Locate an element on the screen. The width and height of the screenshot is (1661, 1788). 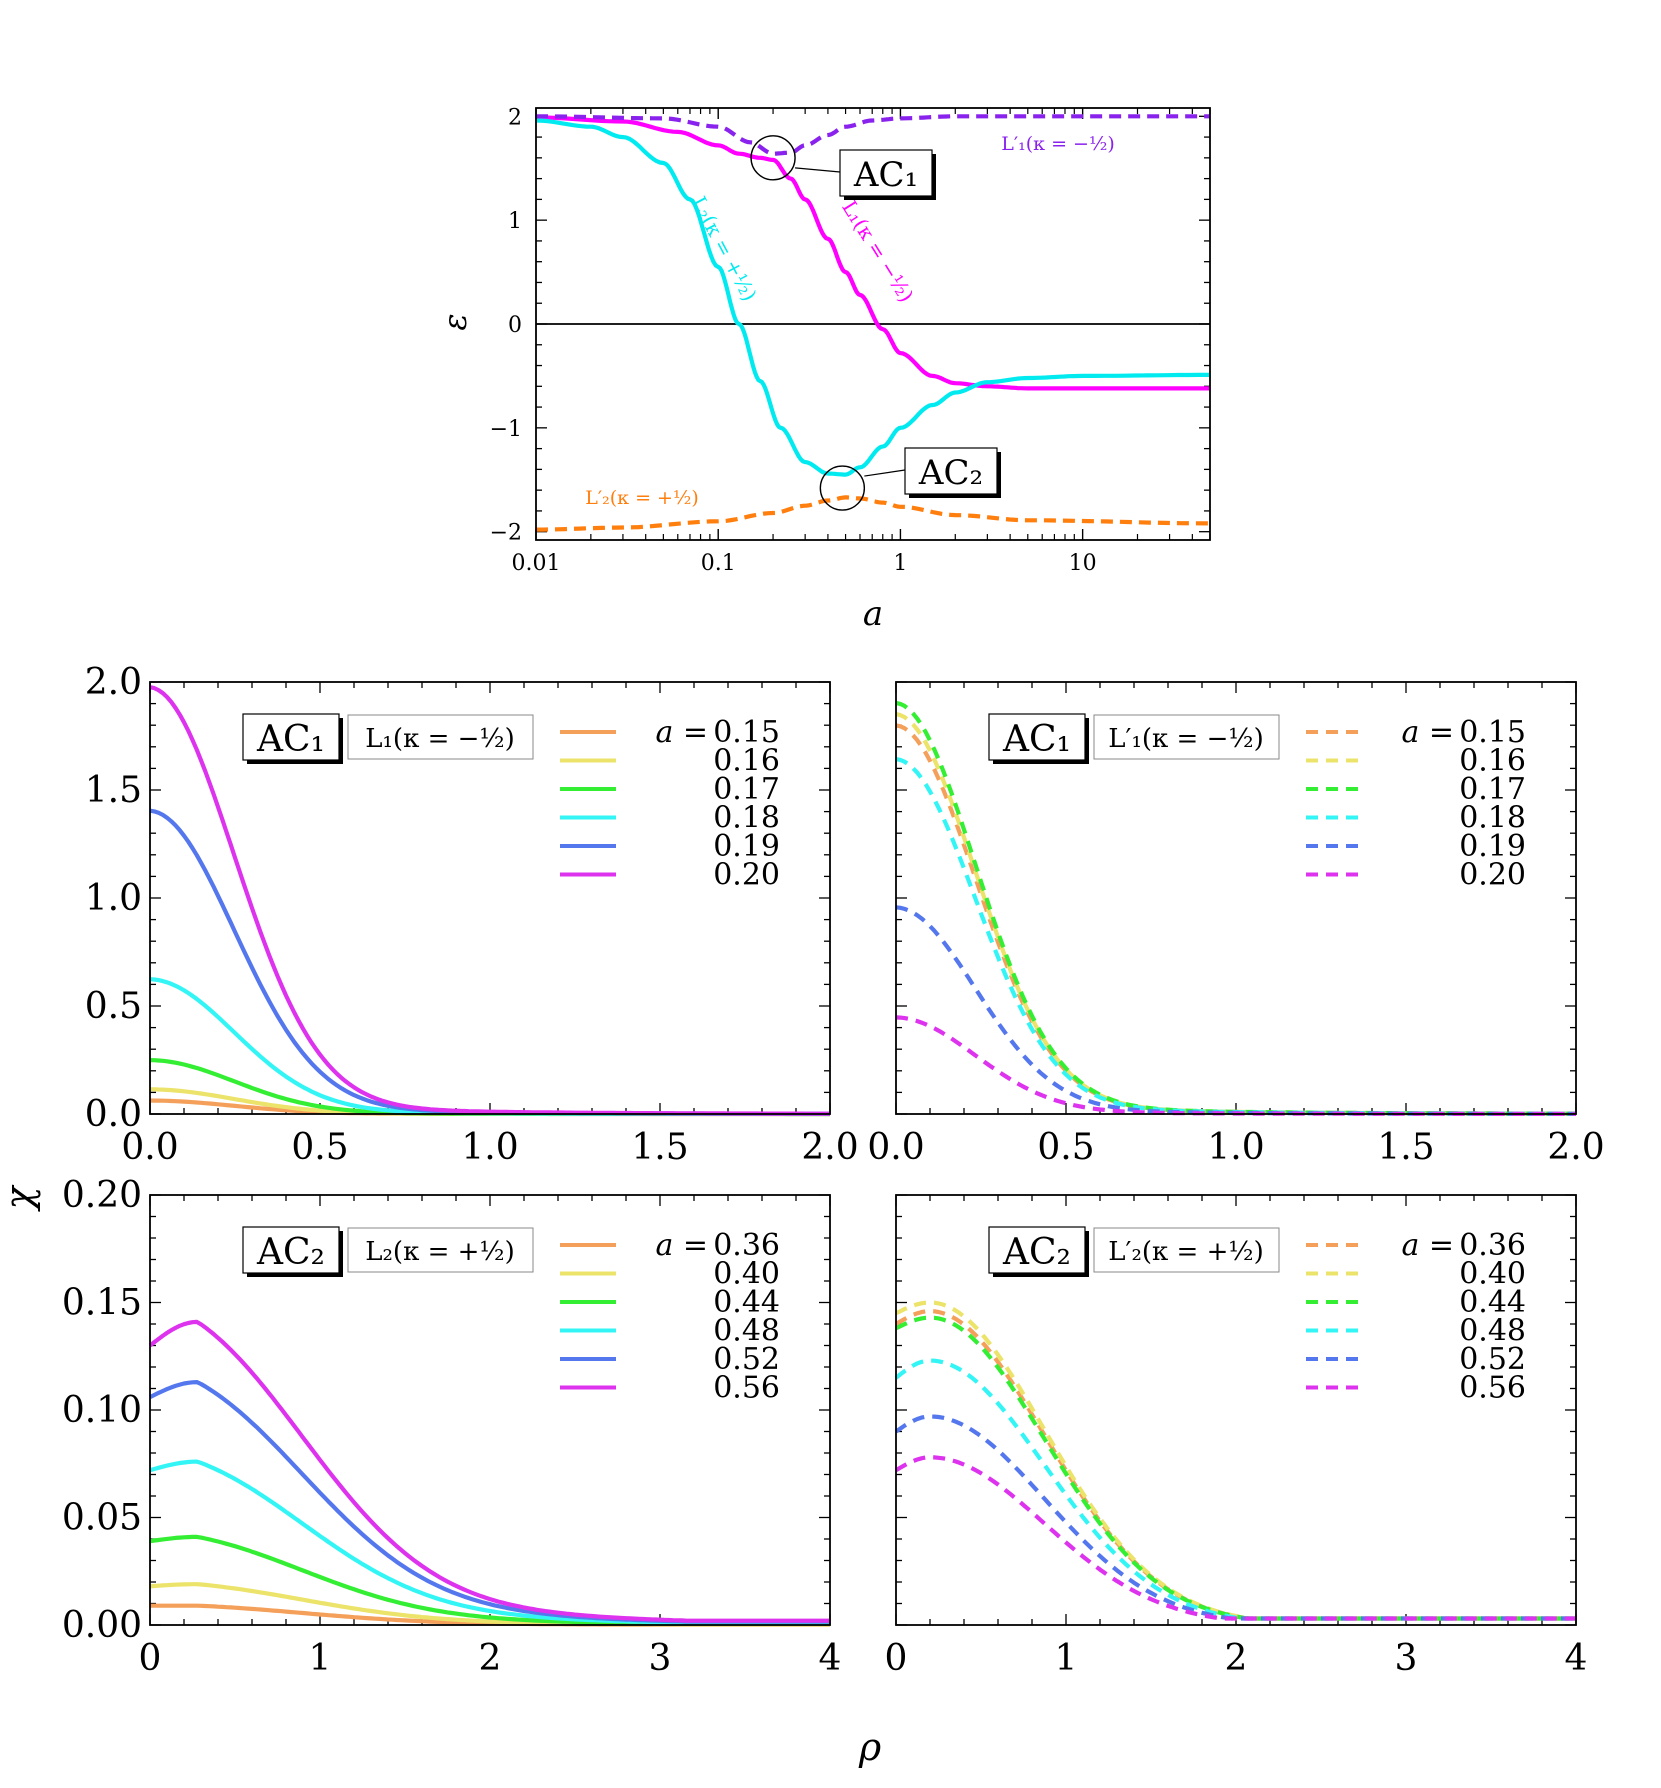
ac-box-label: AC₁ is located at coordinates (885, 175).